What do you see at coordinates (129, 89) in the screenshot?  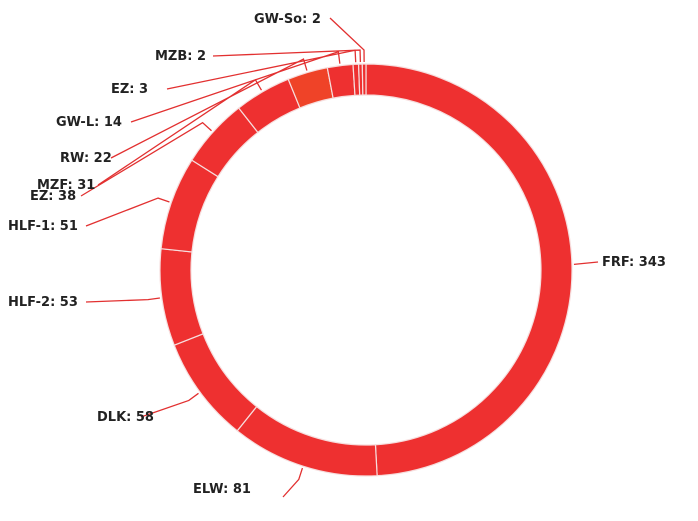 I see `data-label-ez-9: EZ: 3` at bounding box center [129, 89].